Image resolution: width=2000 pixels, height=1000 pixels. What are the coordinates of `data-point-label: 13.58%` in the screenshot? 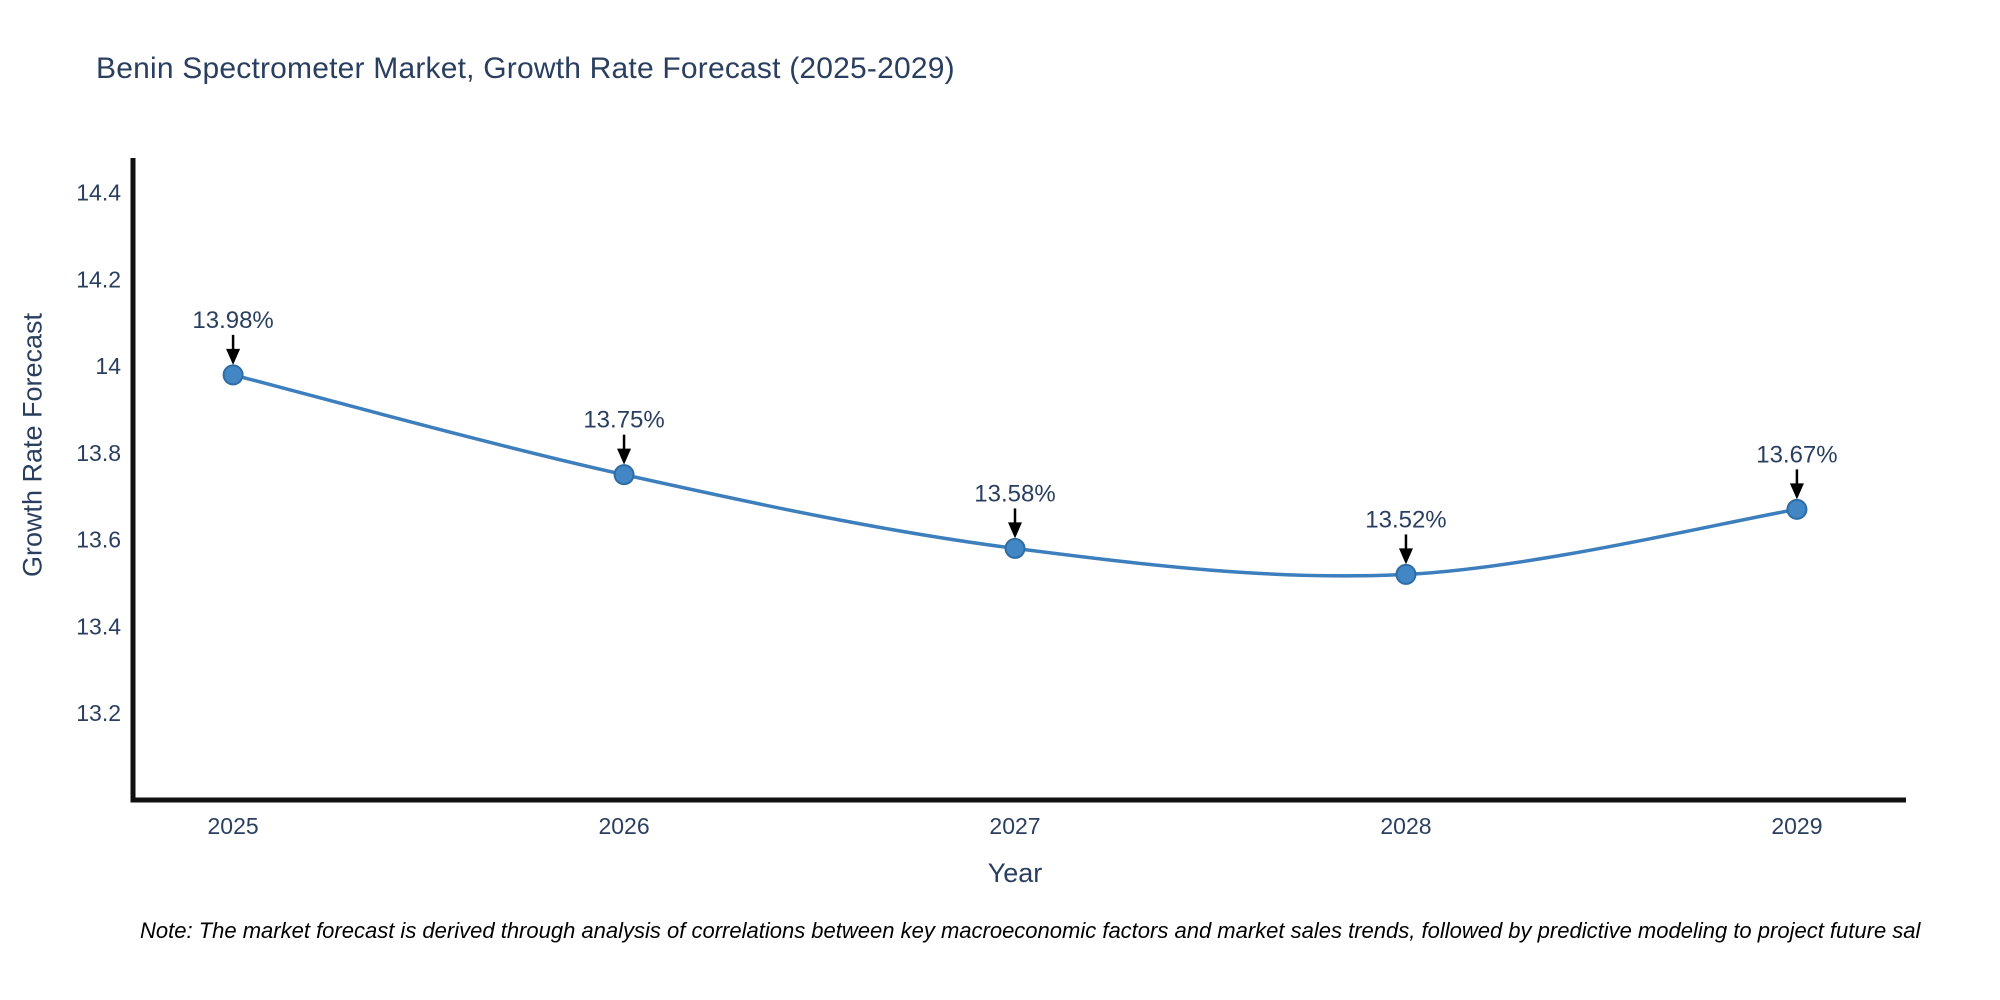 It's located at (1014, 493).